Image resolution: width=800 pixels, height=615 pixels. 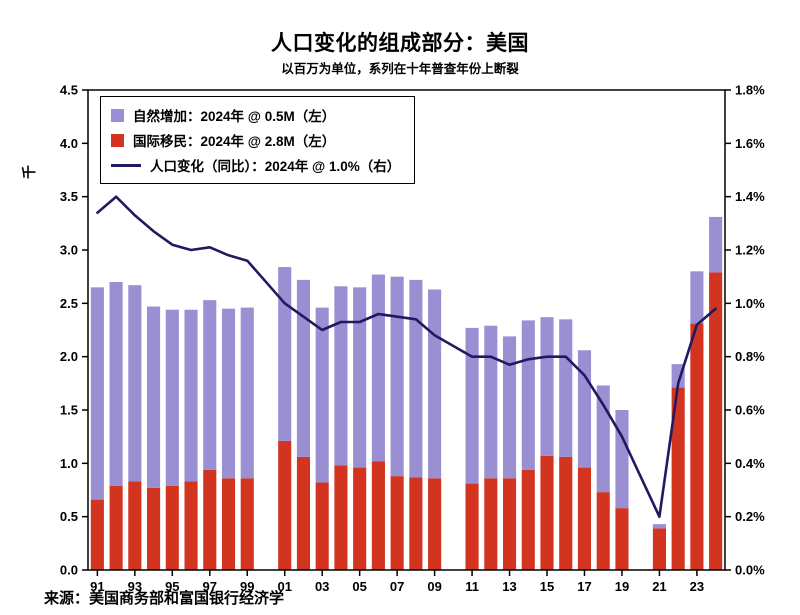 I want to click on x-tick-label: 99, so click(x=247, y=586).